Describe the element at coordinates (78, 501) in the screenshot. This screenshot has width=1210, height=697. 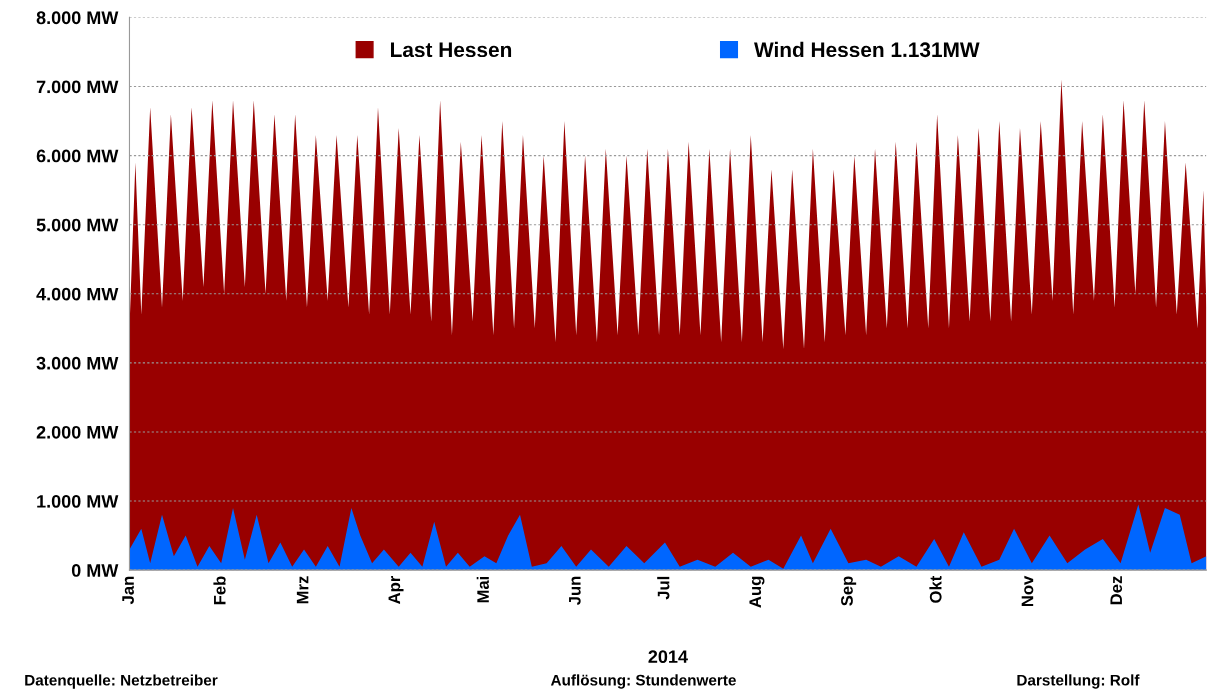
I see `y-tick-label: 1.000 MW` at that location.